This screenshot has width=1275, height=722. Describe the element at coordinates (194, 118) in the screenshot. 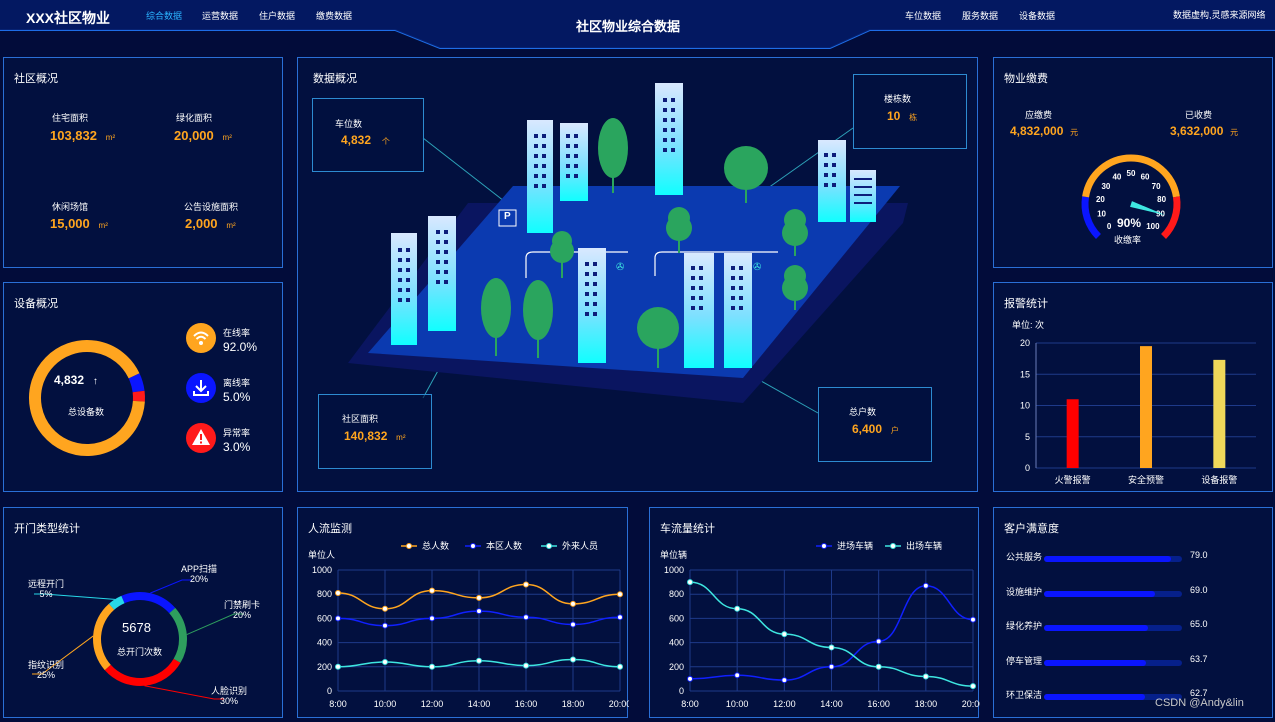

I see `stat-label: 绿化面积` at that location.